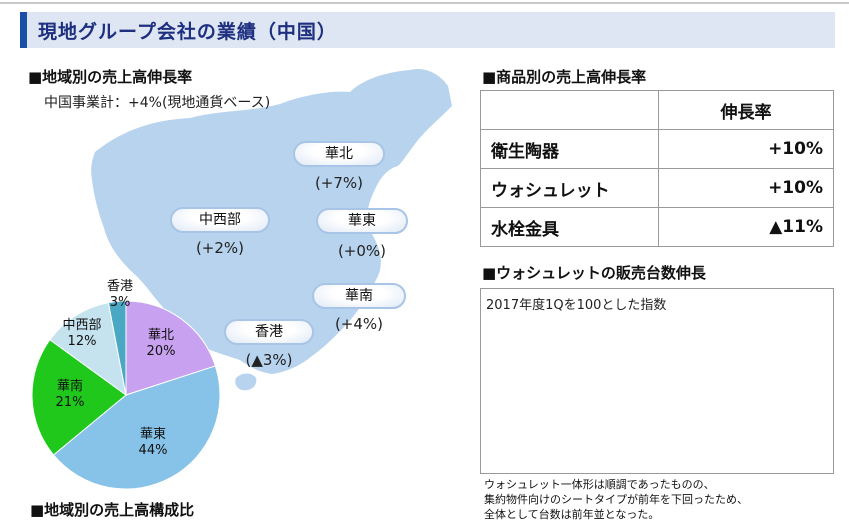 The height and width of the screenshot is (524, 849). What do you see at coordinates (23, 30) in the screenshot?
I see `title-accent` at bounding box center [23, 30].